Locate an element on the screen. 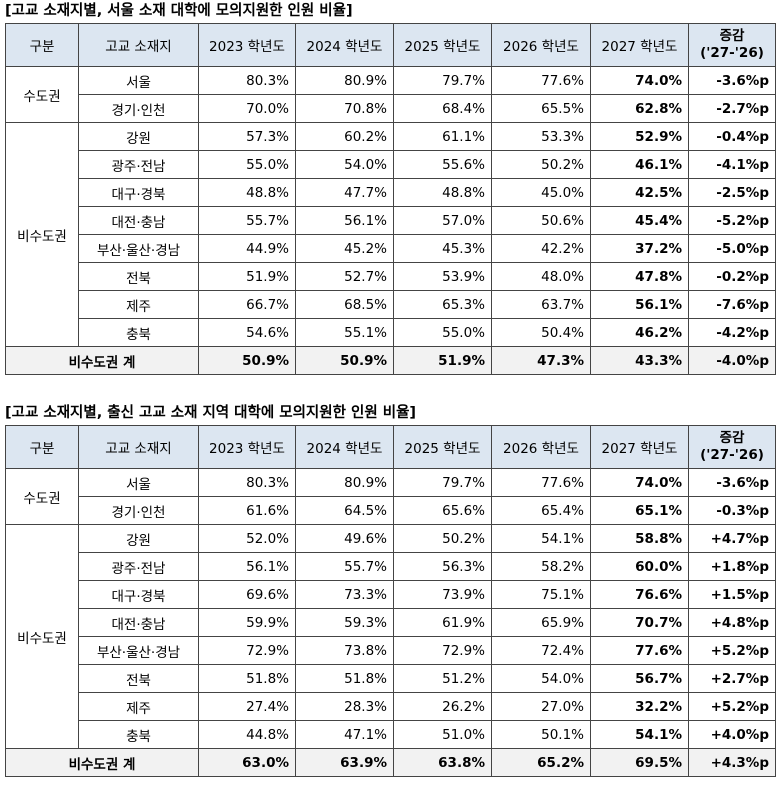 Image resolution: width=782 pixels, height=787 pixels. value-cell: 45.4% is located at coordinates (639, 220).